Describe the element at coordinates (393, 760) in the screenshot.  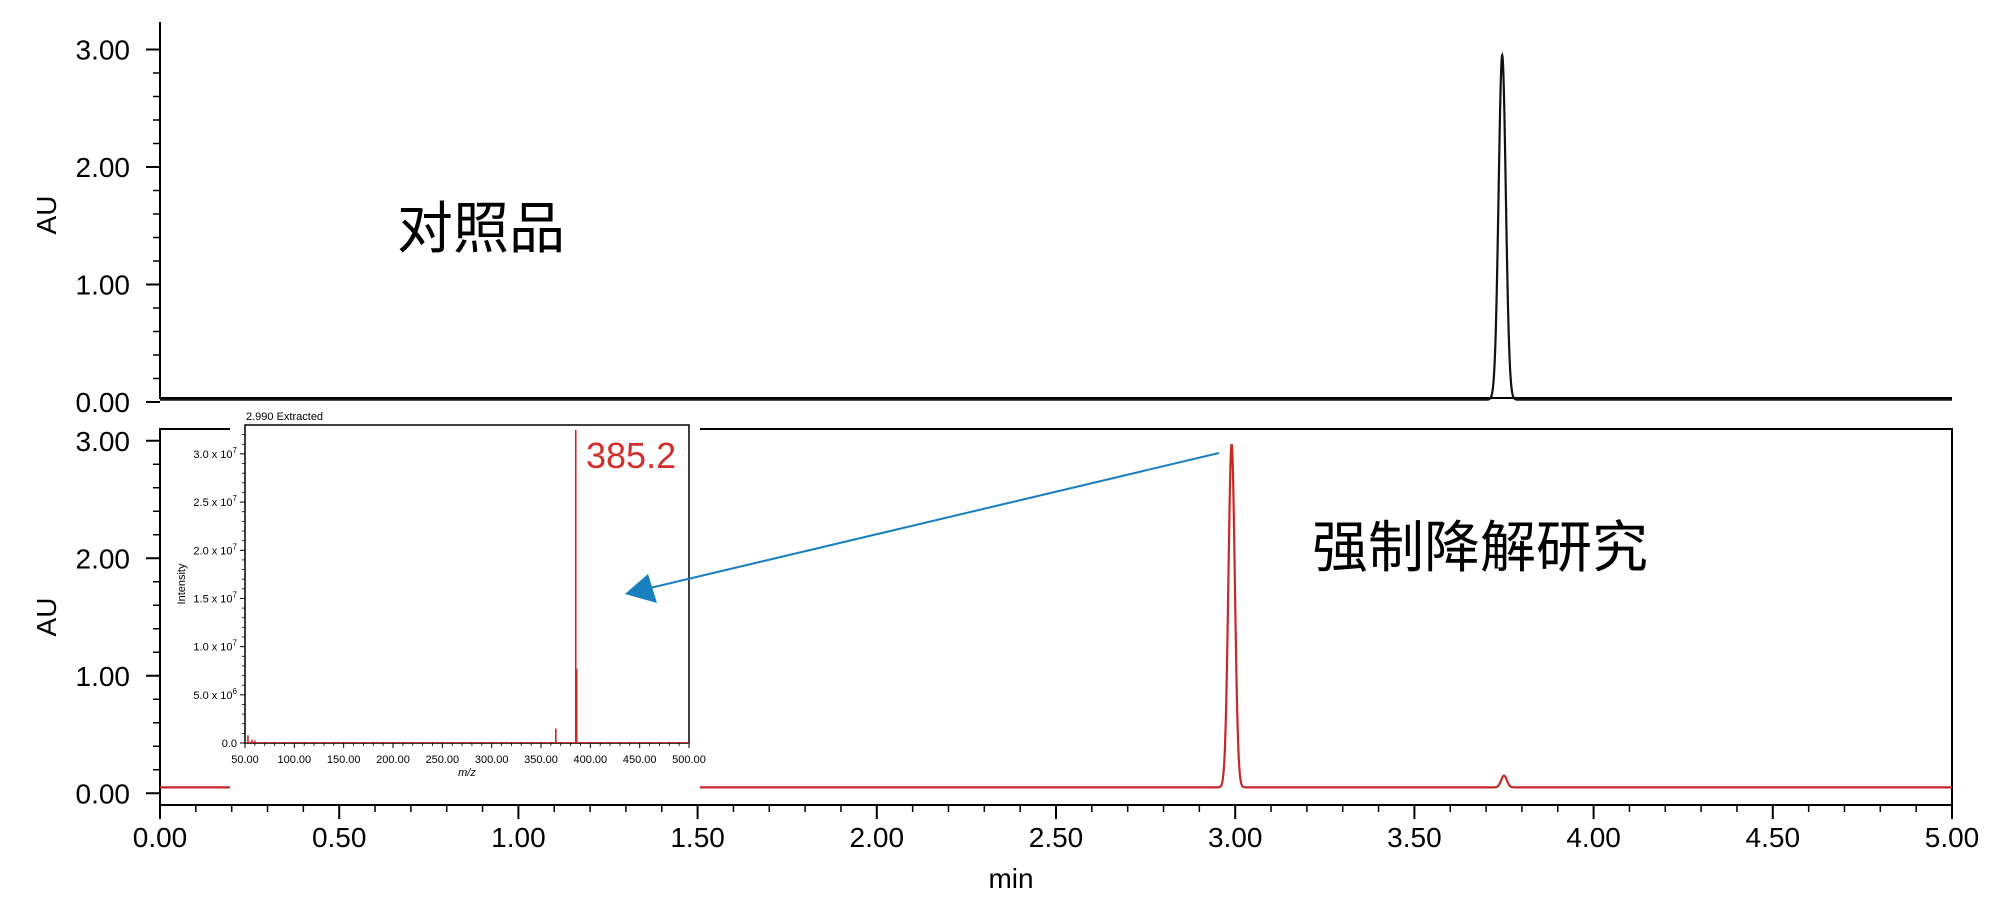
I see `inset-x-tick-label: 200.00` at that location.